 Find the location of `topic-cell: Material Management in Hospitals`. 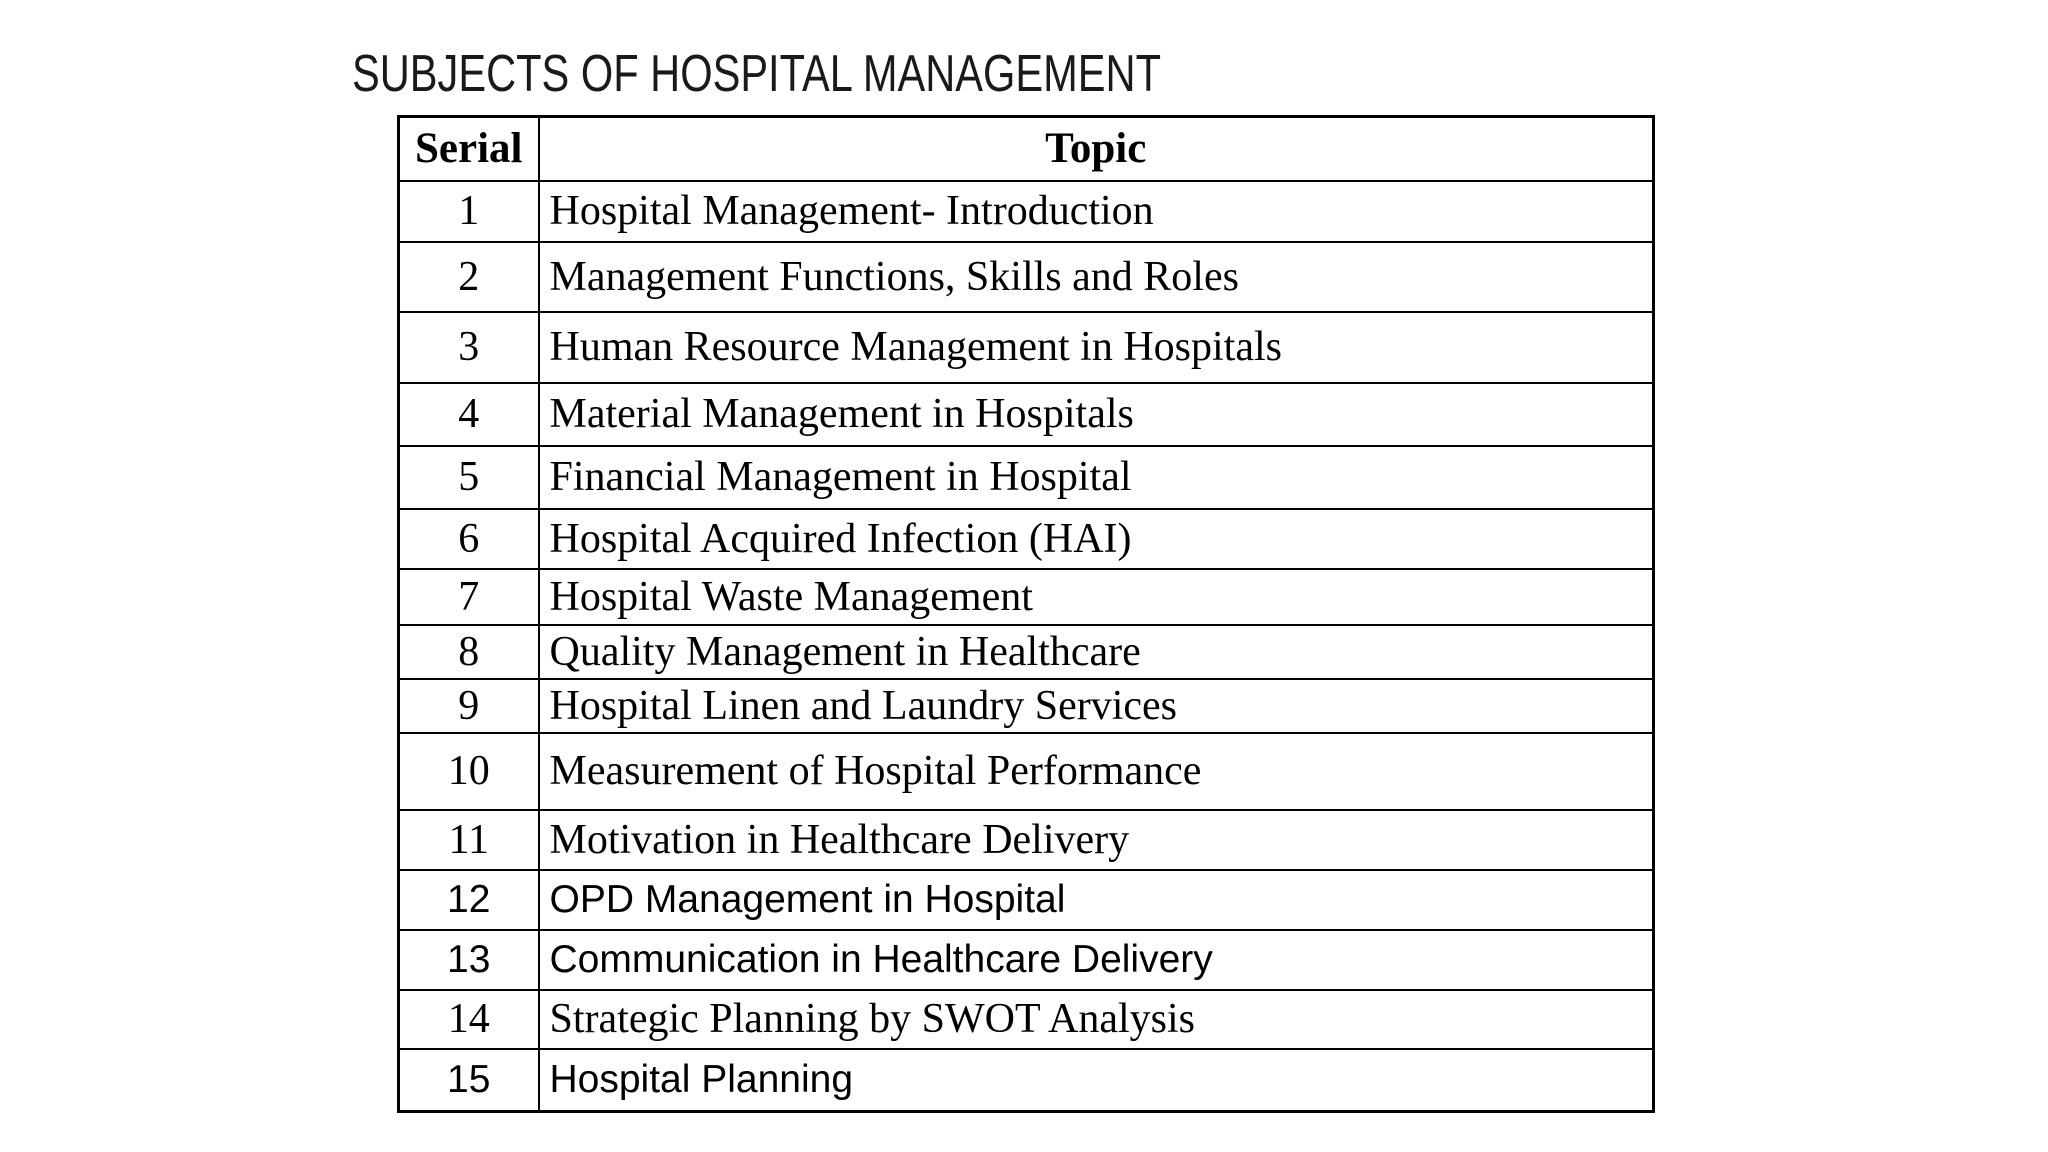

topic-cell: Material Management in Hospitals is located at coordinates (1096, 414).